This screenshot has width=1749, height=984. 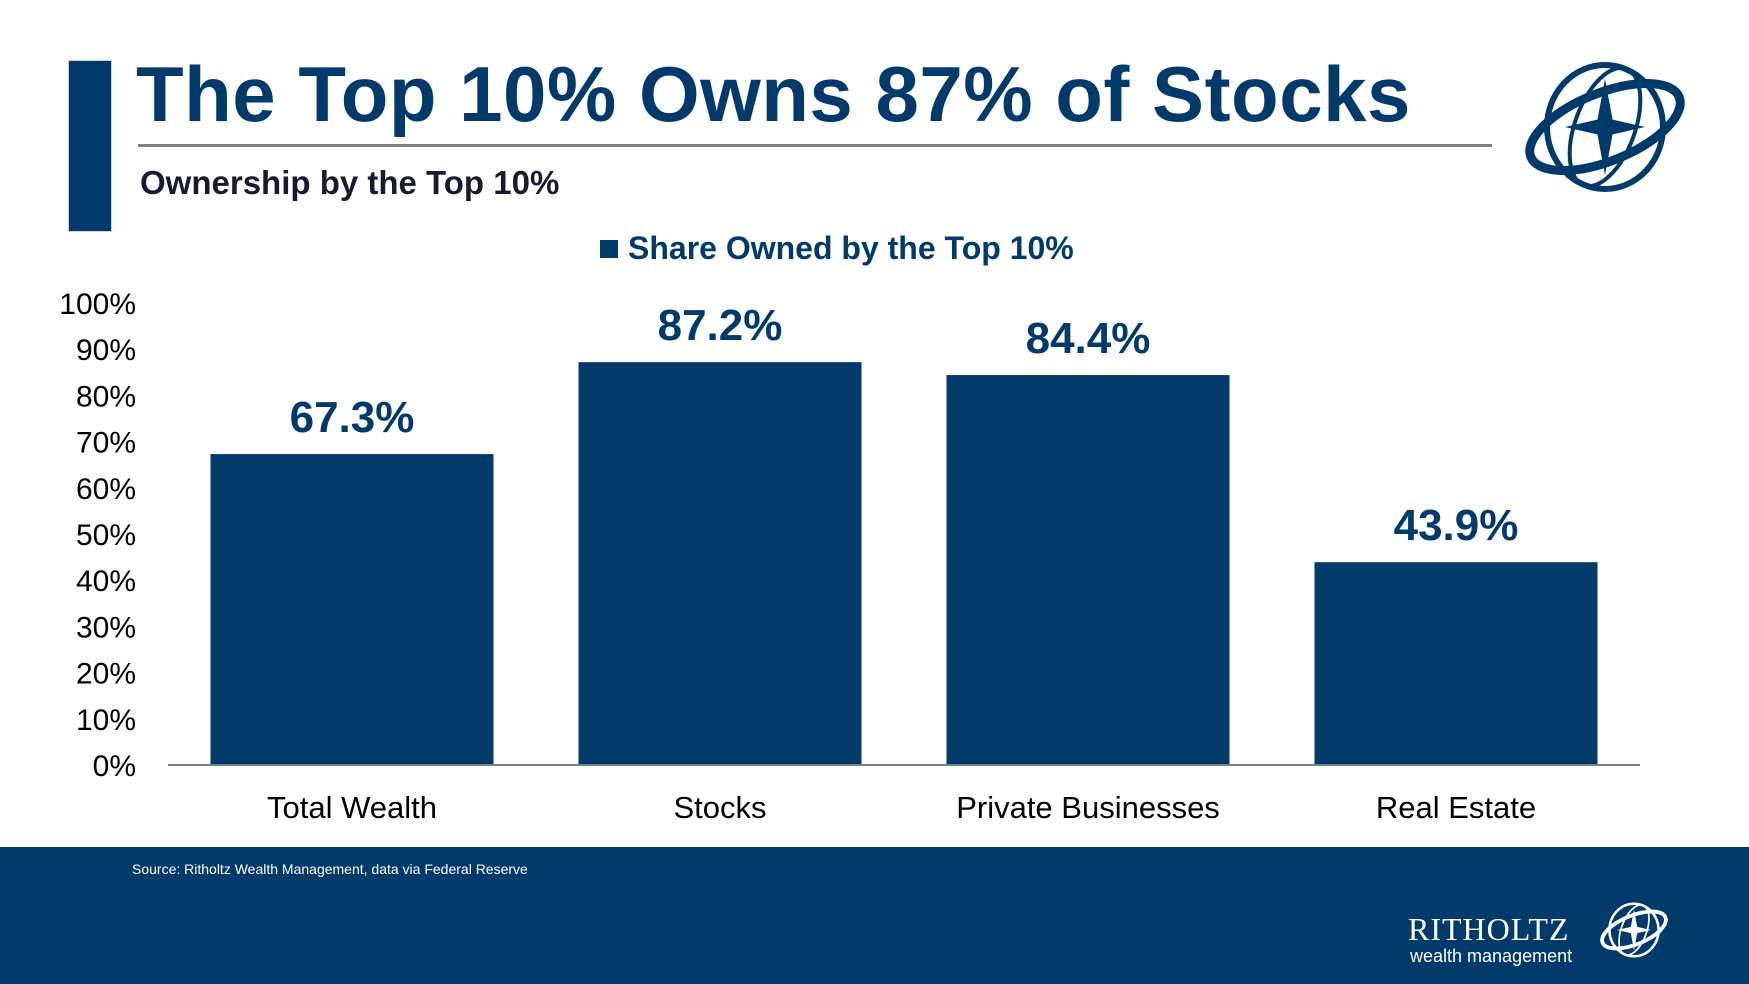 What do you see at coordinates (1088, 807) in the screenshot?
I see `x-category-label: Private Businesses` at bounding box center [1088, 807].